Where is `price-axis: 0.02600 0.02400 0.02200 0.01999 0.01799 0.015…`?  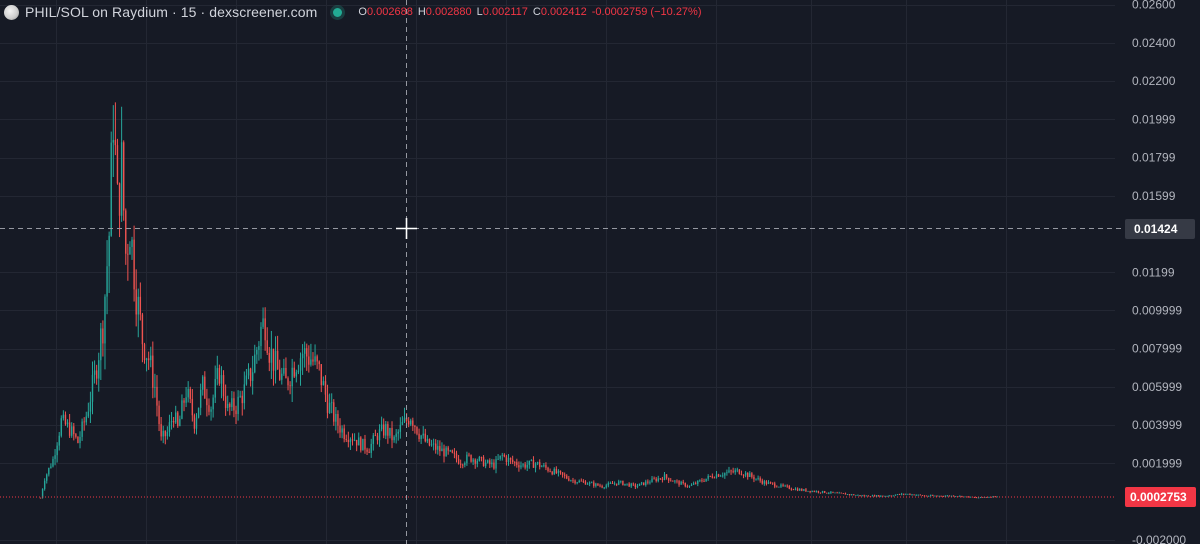
price-axis: 0.02600 0.02400 0.02200 0.01999 0.01799 0.015… is located at coordinates (1159, 272).